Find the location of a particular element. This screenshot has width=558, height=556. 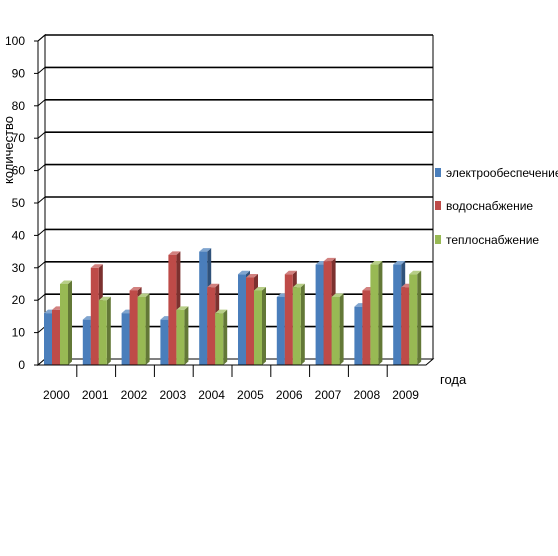

y-tick-labels: 0 10 20 30 40 50 60 70 80 90 100 is located at coordinates (15, 203).